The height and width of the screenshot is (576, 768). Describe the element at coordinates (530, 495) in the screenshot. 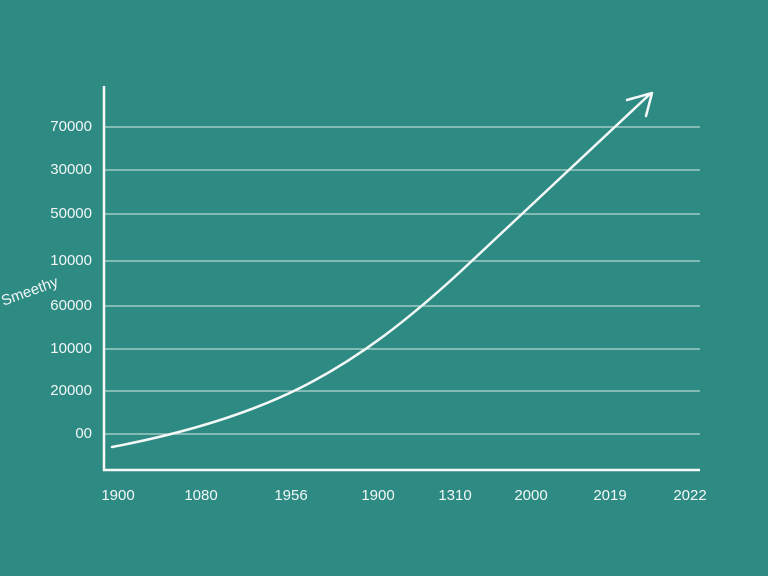

I see `x-tick-label: 2000` at that location.